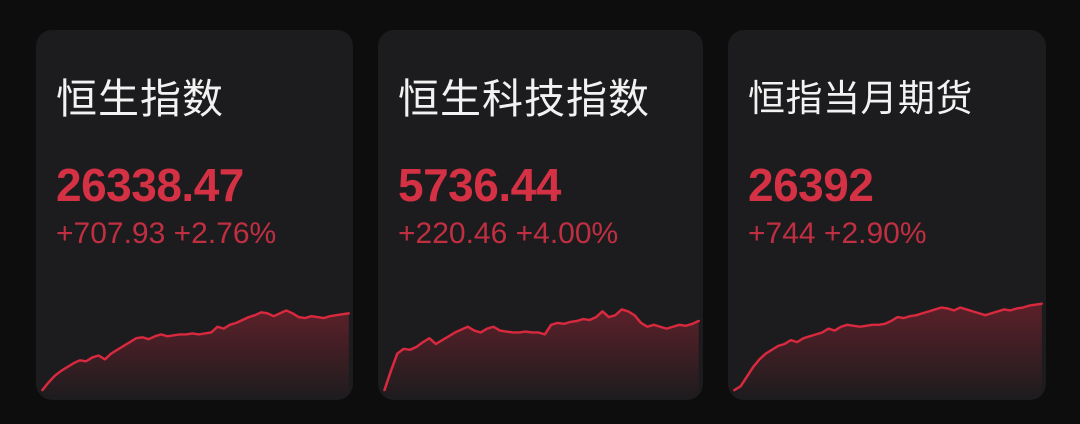 The width and height of the screenshot is (1080, 424). What do you see at coordinates (875, 233) in the screenshot?
I see `index-change-percent: +2.90%` at bounding box center [875, 233].